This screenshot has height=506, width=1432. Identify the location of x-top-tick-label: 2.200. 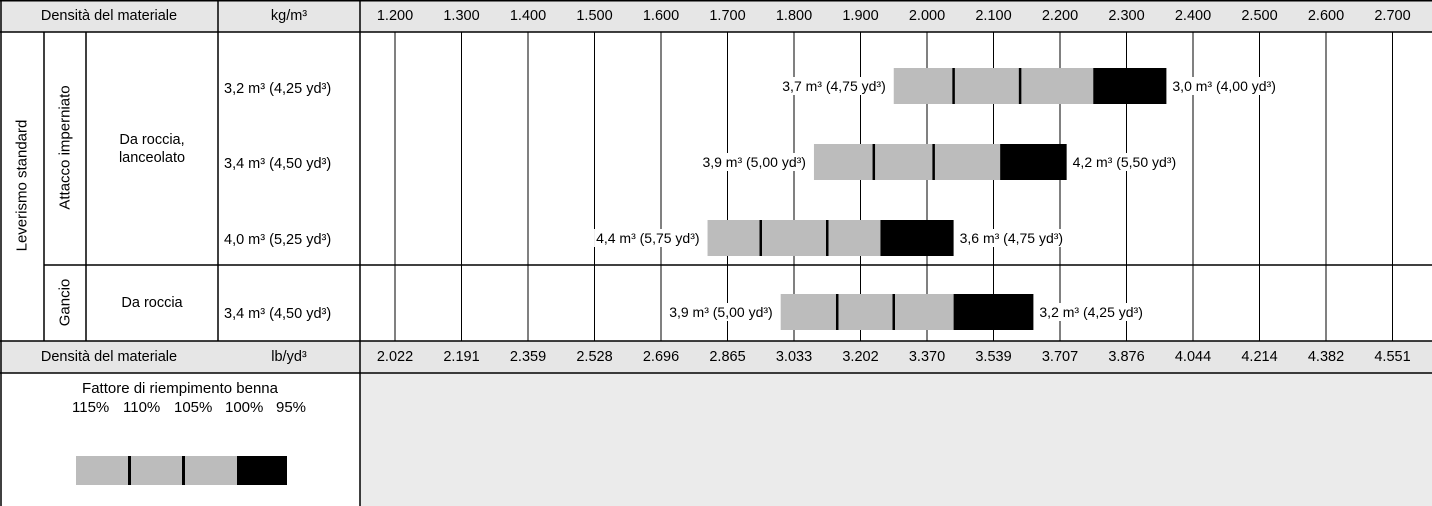
(1060, 16).